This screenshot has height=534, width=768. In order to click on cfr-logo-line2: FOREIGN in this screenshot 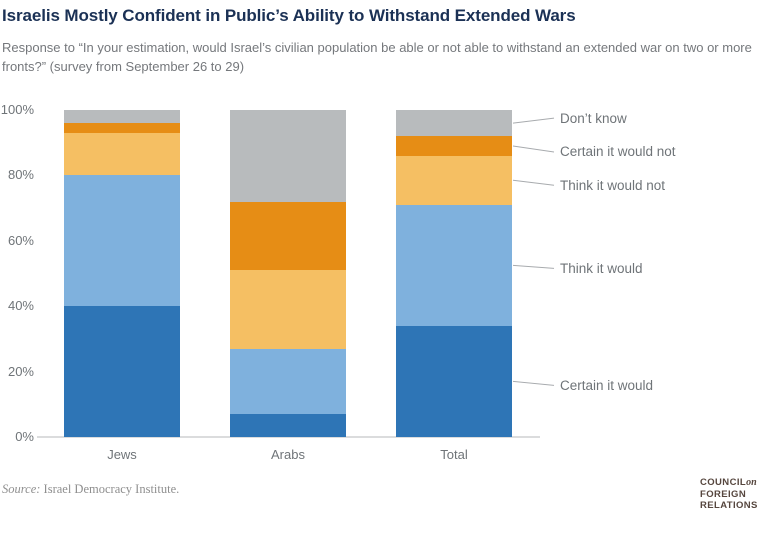, I will do `click(723, 494)`.